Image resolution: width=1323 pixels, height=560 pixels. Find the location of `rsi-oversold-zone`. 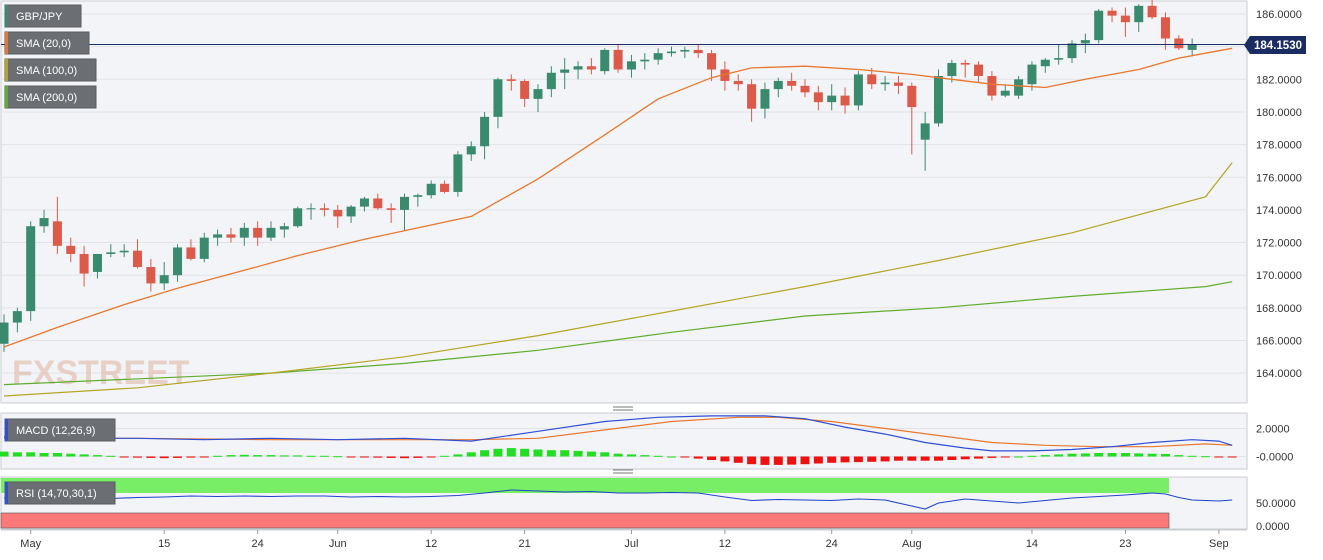

rsi-oversold-zone is located at coordinates (585, 520).